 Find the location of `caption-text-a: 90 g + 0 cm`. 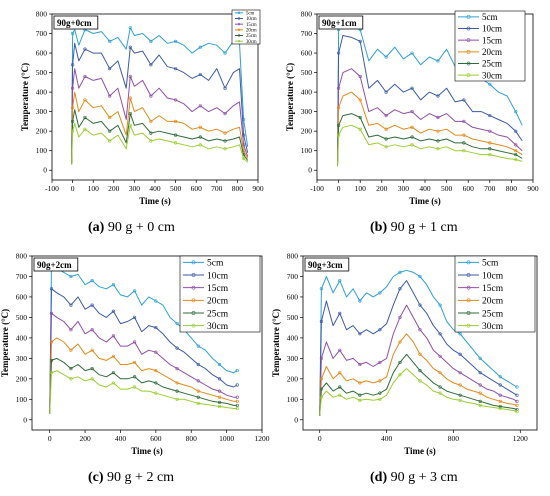

caption-text-a: 90 g + 0 cm is located at coordinates (141, 227).